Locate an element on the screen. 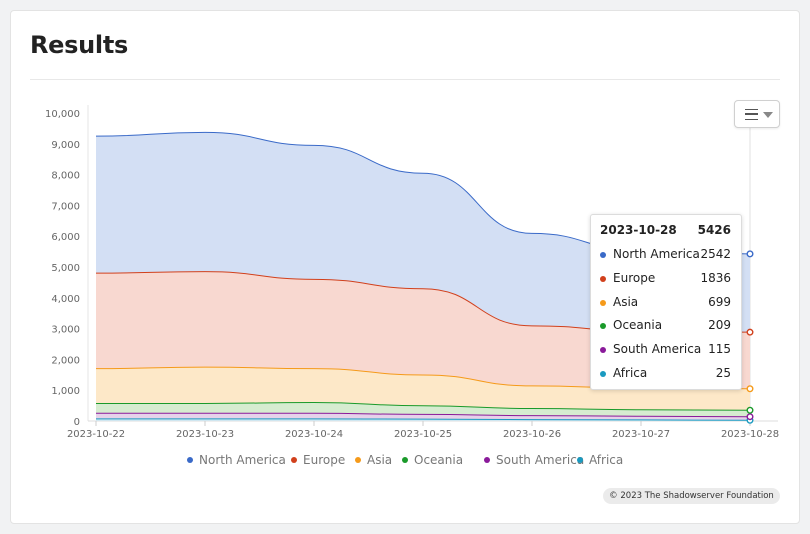 This screenshot has width=810, height=534. line-africa is located at coordinates (423, 419).